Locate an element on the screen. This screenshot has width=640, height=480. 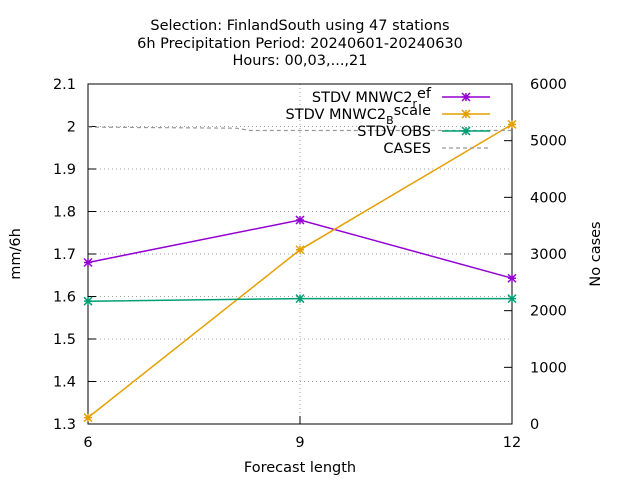
y-axis-label: mm/6h is located at coordinates (16, 254).